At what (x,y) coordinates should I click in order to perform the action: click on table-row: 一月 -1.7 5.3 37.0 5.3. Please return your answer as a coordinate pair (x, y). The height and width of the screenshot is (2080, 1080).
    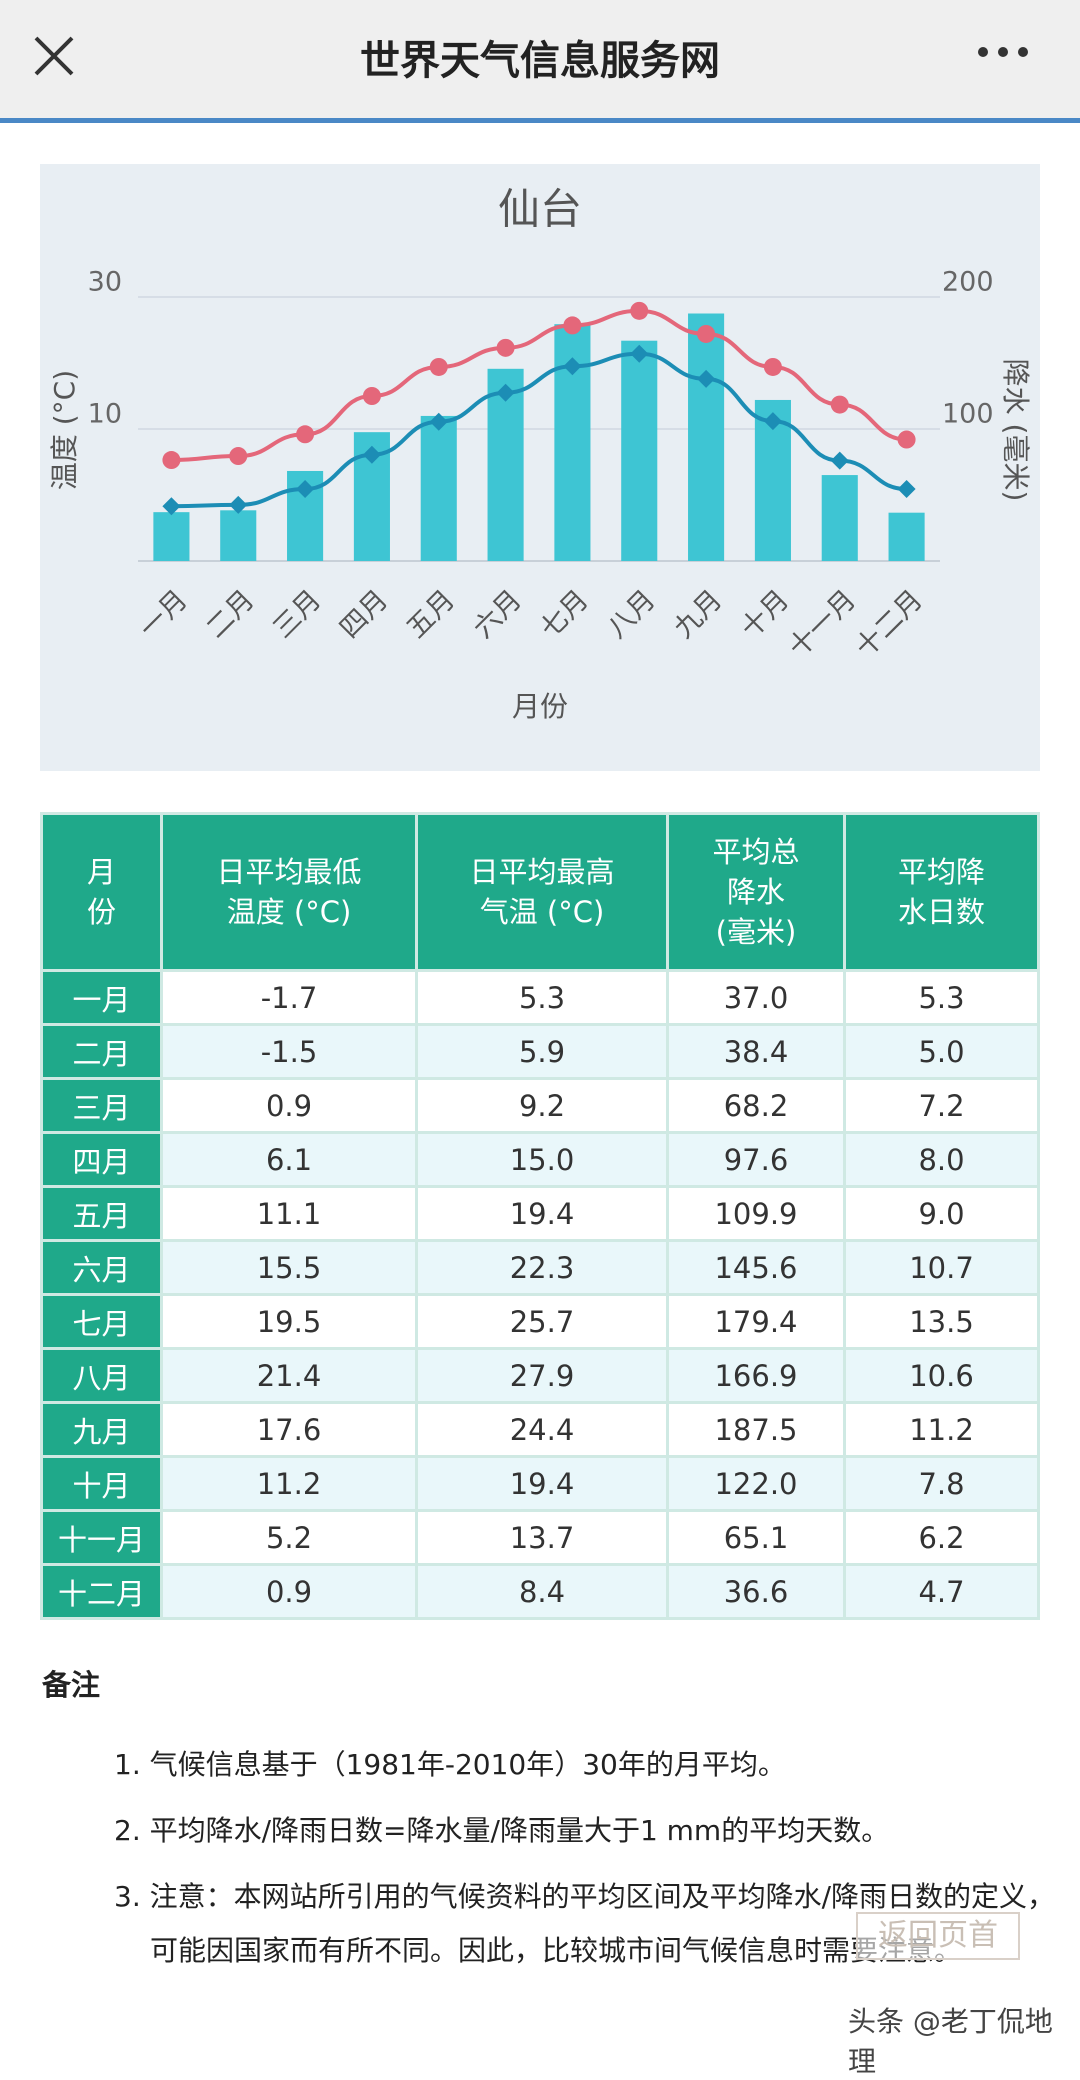
    Looking at the image, I should click on (540, 997).